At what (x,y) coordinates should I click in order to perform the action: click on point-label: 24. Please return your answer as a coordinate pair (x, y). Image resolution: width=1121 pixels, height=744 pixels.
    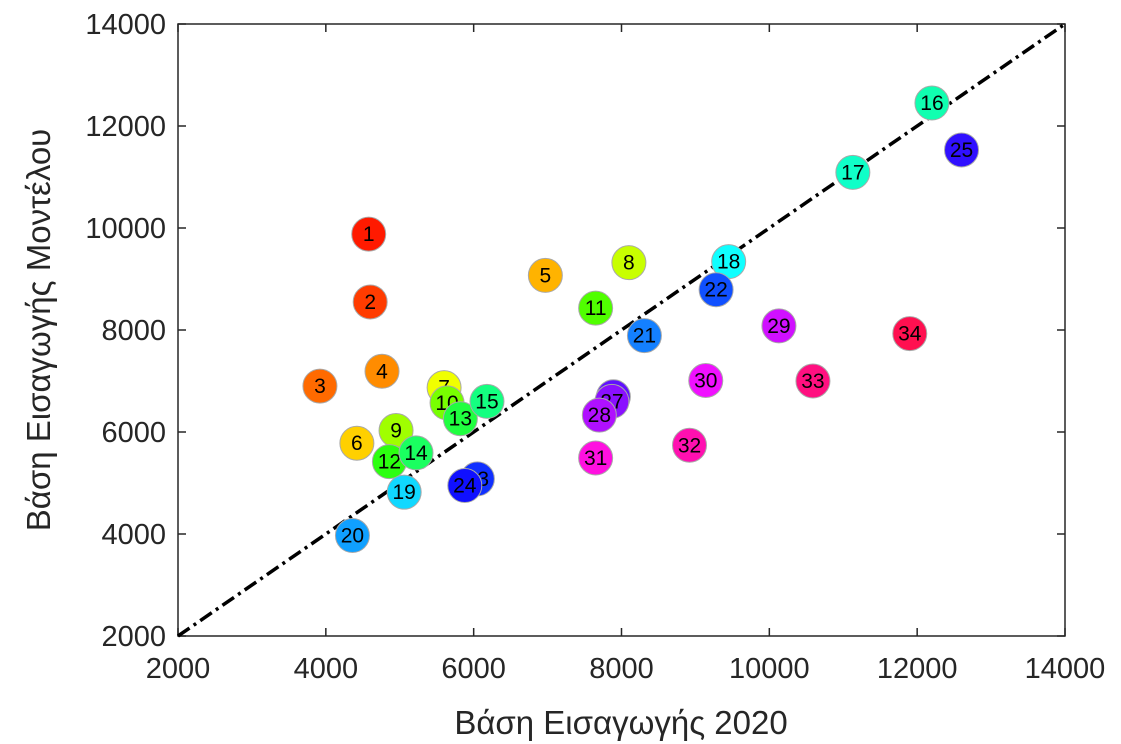
    Looking at the image, I should click on (465, 486).